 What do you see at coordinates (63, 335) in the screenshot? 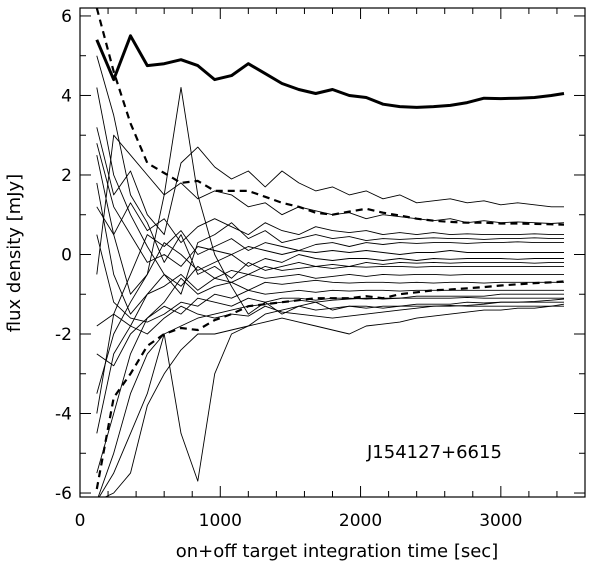
I see `y-tick-label: -2` at bounding box center [63, 335].